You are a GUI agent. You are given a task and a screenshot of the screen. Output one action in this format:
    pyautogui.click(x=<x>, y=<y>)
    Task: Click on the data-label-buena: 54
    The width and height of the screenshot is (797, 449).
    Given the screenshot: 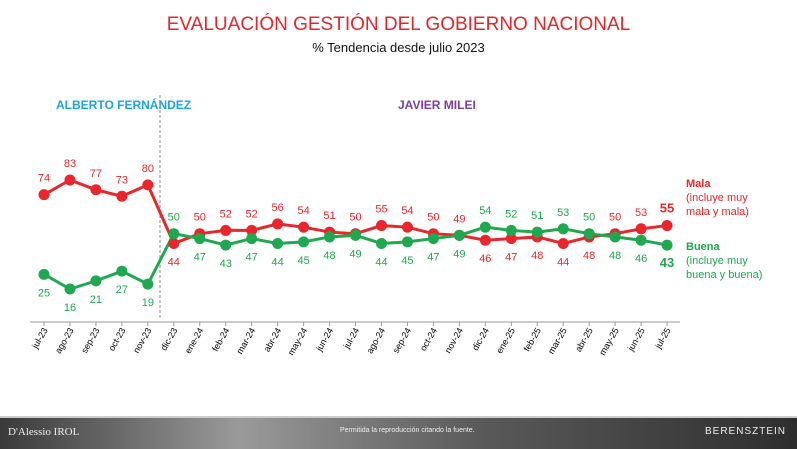 What is the action you would take?
    pyautogui.click(x=485, y=211)
    